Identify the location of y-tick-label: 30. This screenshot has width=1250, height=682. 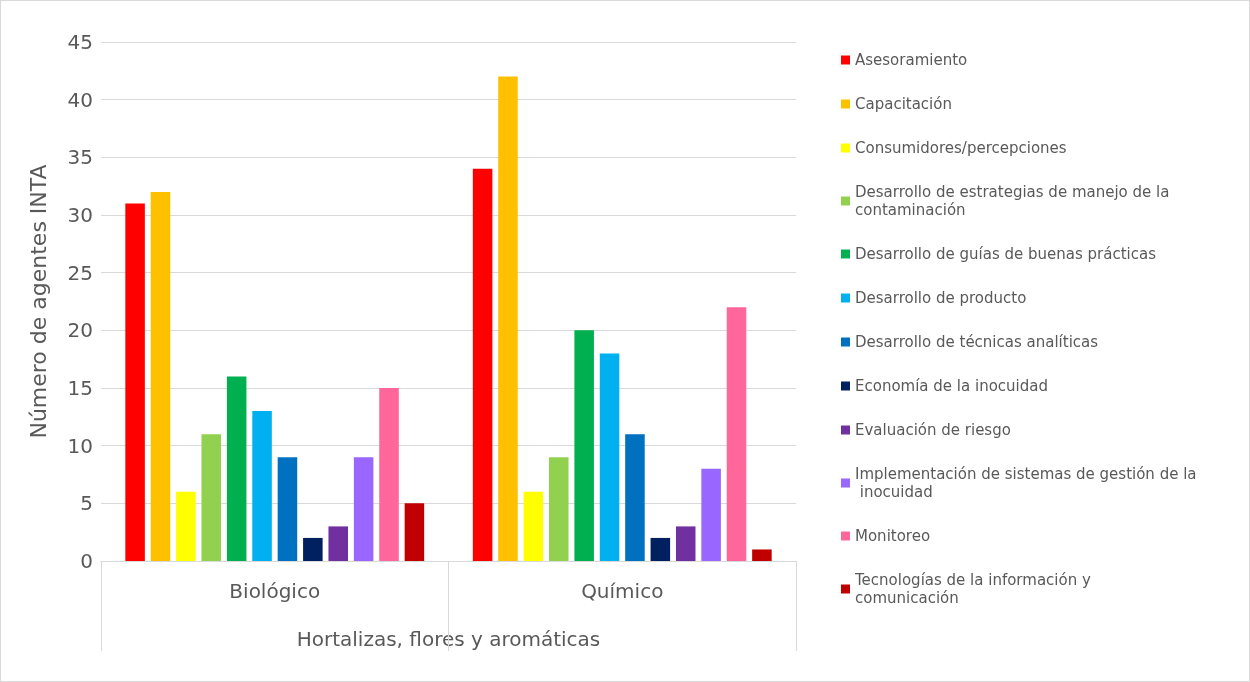
(80, 215).